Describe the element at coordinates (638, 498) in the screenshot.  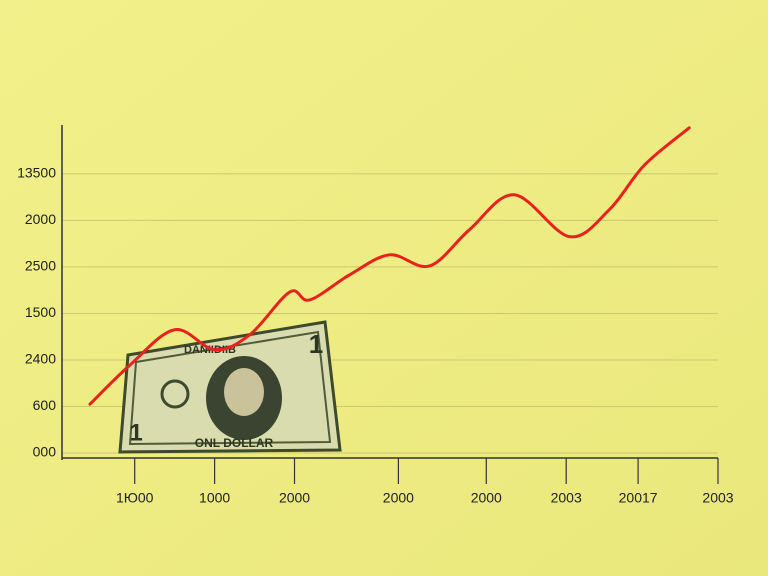
I see `x-tick-label: 20017` at that location.